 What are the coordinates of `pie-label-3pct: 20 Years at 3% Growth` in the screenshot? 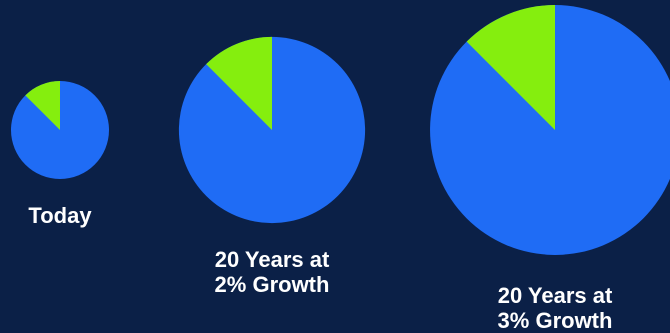 It's located at (555, 308).